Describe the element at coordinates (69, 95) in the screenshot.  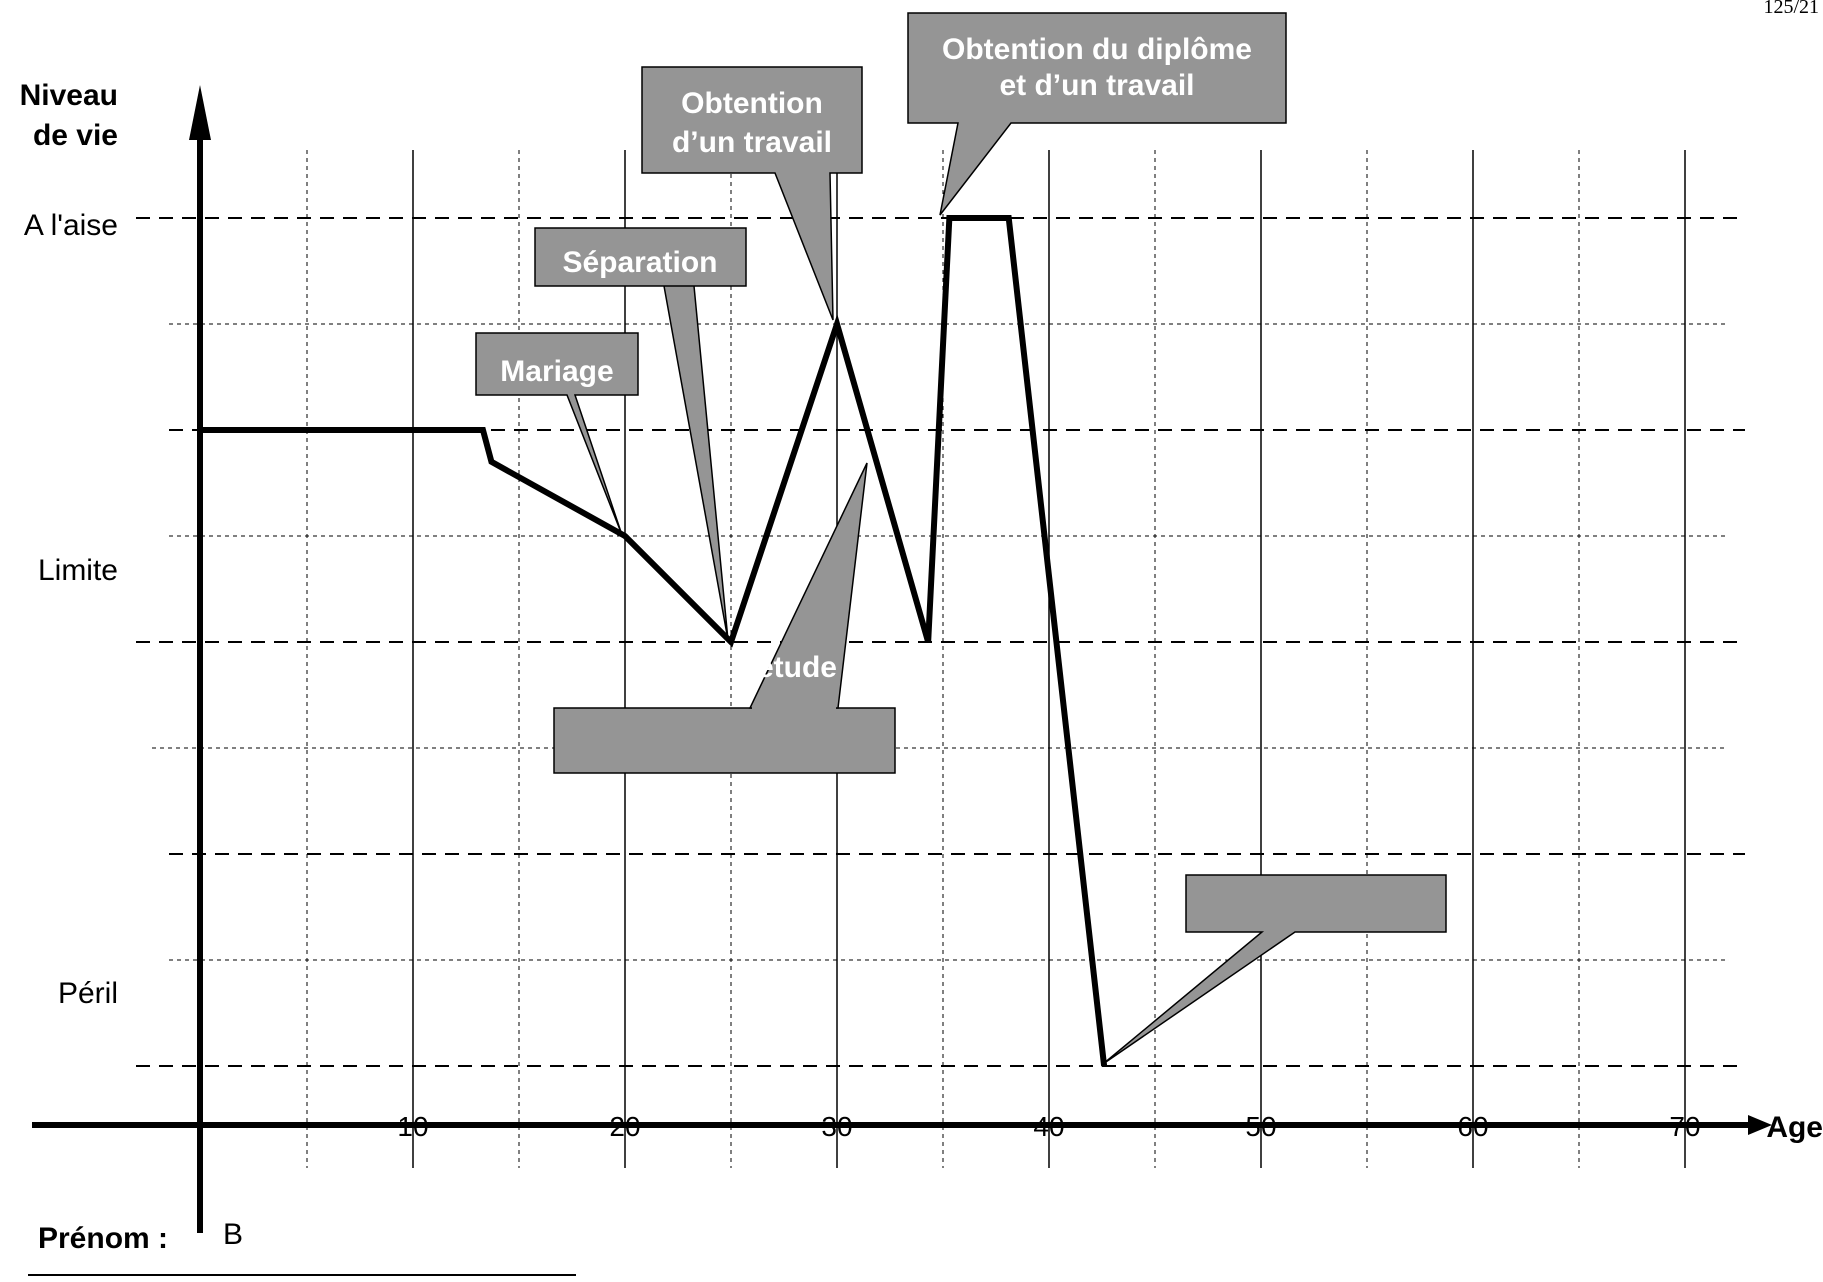
I see `y-axis-title-line1: Niveau` at that location.